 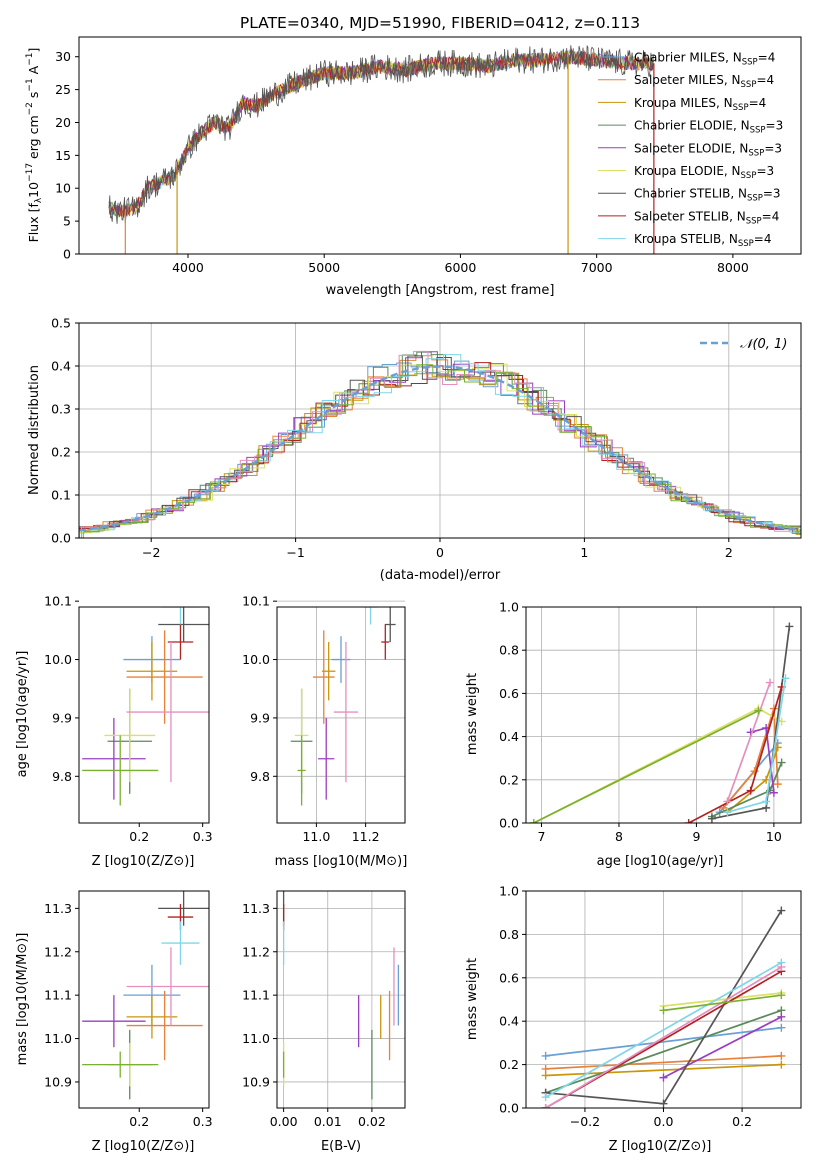 What do you see at coordinates (440, 552) in the screenshot?
I see `tick-label: 0` at bounding box center [440, 552].